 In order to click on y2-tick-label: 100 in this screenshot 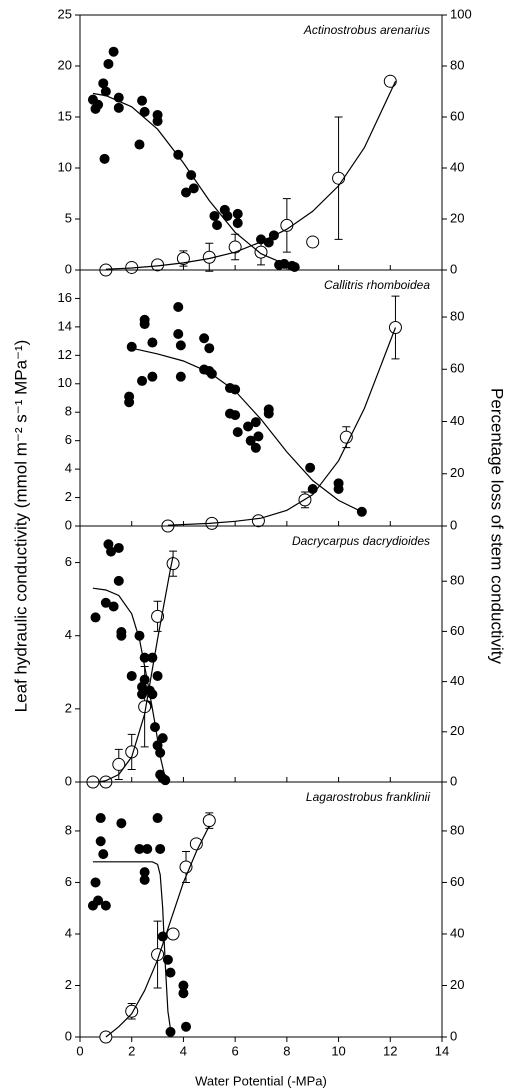, I will do `click(461, 13)`.